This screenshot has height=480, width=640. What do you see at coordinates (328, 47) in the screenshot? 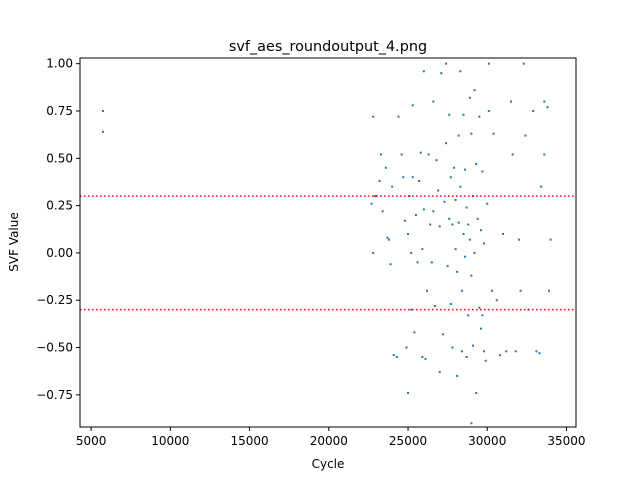
I see `chart-title: svf_aes_roundoutput_4.png` at bounding box center [328, 47].